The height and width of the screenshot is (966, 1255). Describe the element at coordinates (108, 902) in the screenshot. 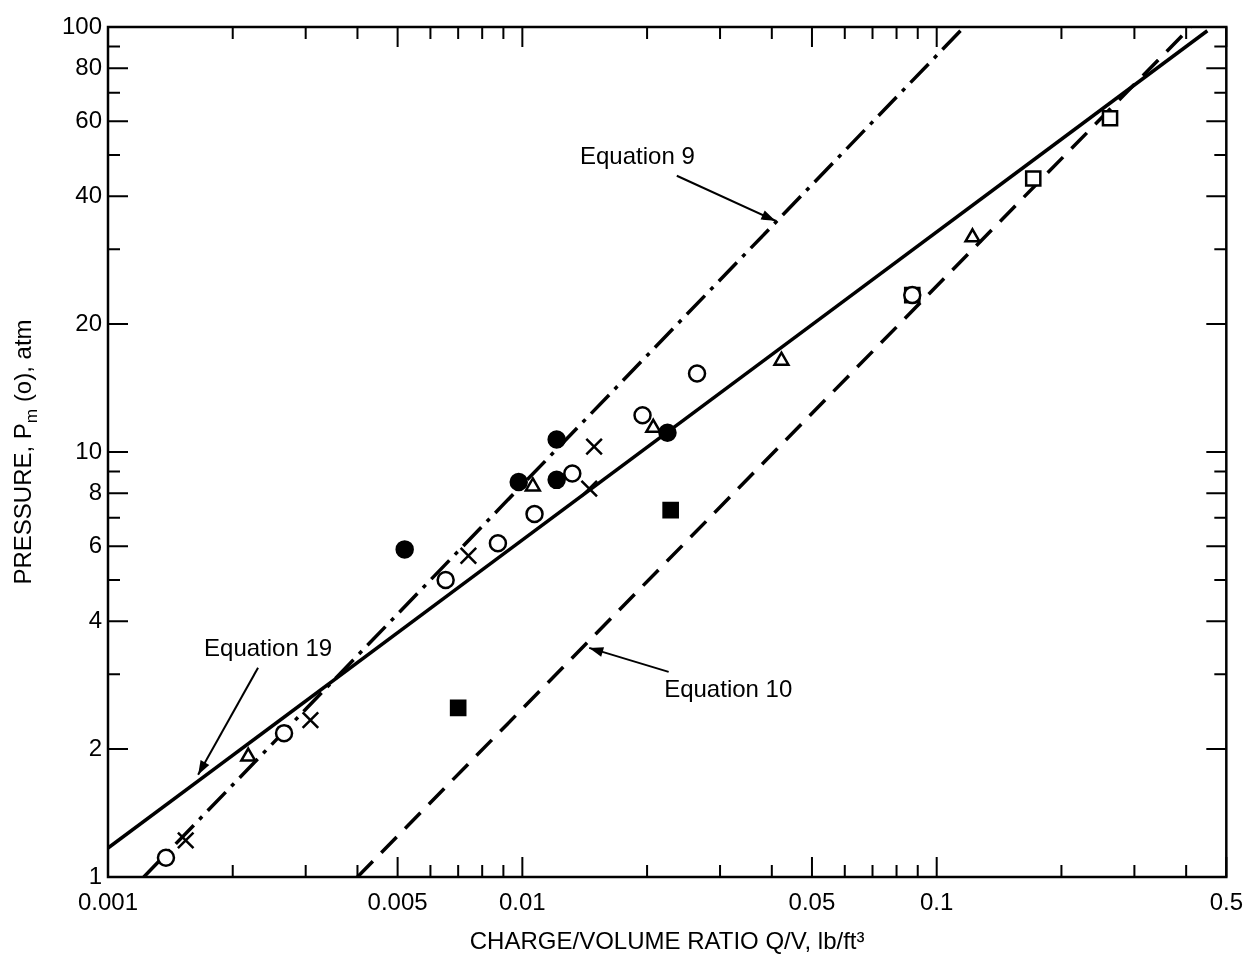

I see `x-tick-label: 0.001` at that location.